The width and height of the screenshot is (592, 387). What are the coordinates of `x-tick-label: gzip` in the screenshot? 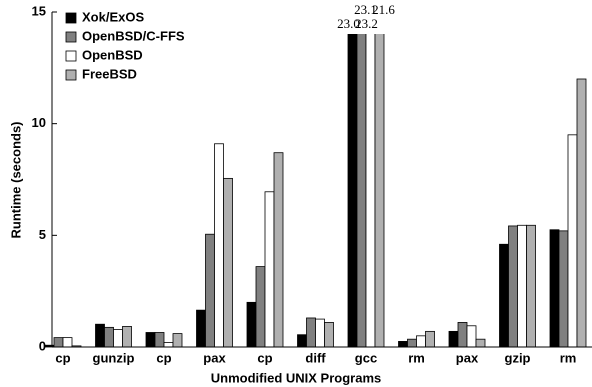 It's located at (518, 357).